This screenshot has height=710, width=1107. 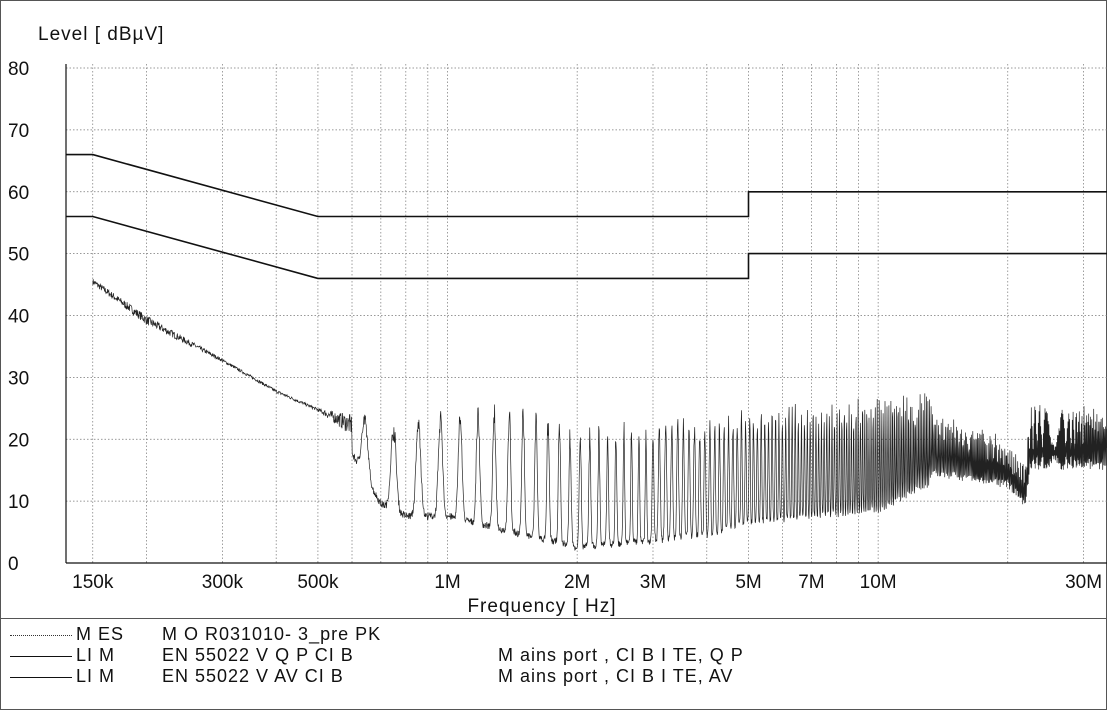 What do you see at coordinates (101, 34) in the screenshot?
I see `y-axis-title: Level [ dBµV]` at bounding box center [101, 34].